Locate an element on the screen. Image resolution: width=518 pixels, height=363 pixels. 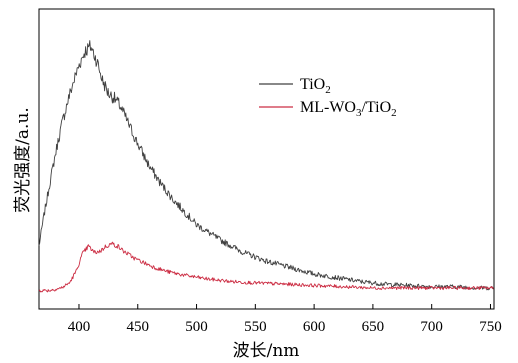
x-tick-label: 700 is located at coordinates (431, 327).